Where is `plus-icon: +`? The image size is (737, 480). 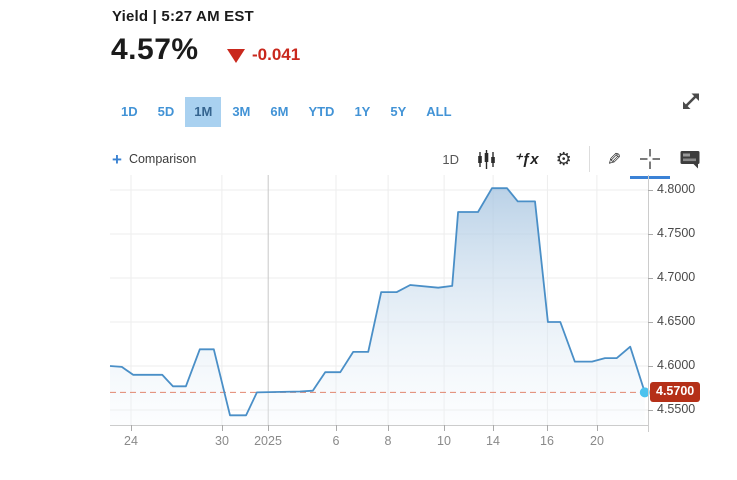 plus-icon: + is located at coordinates (117, 159).